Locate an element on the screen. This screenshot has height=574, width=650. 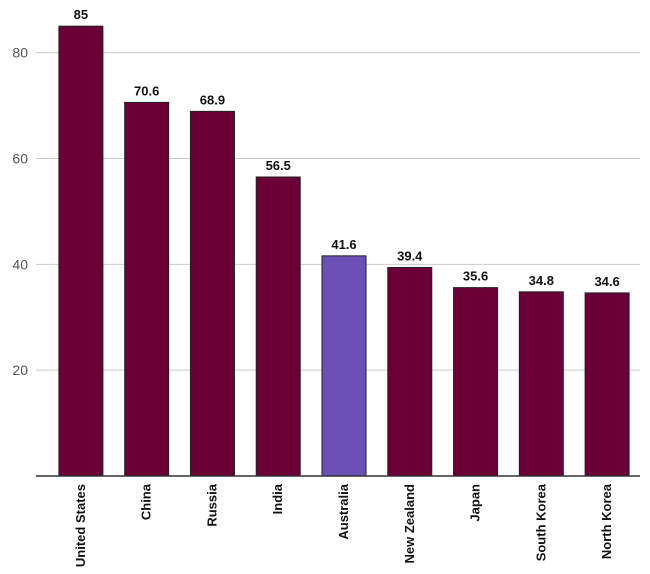
data-label: 35.6 is located at coordinates (475, 276).